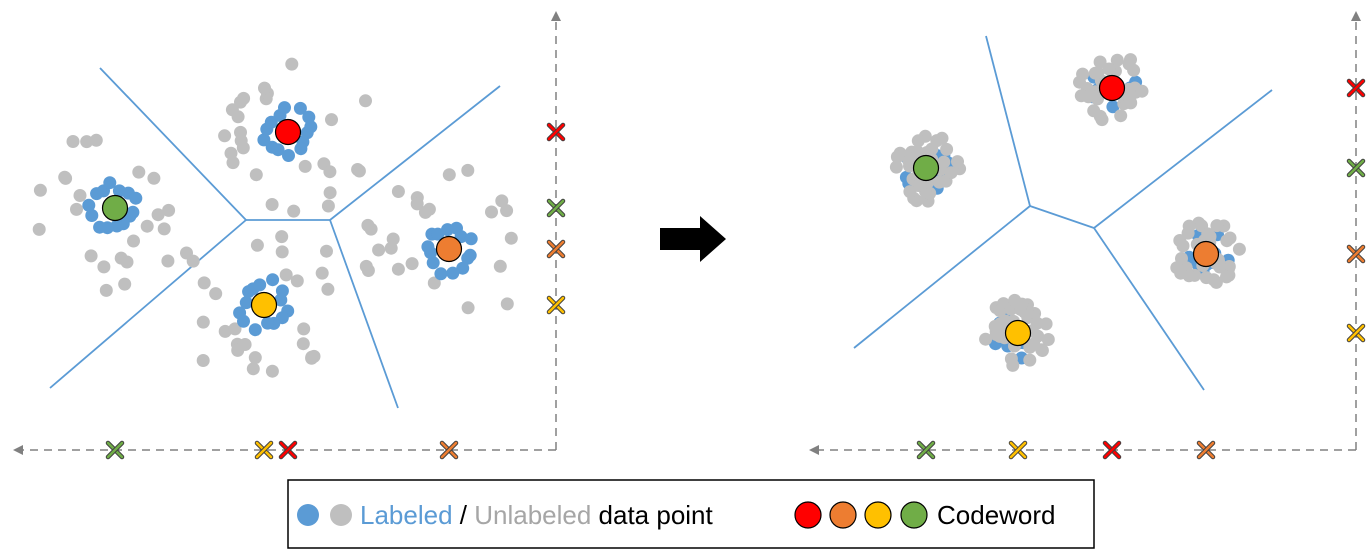  I want to click on legend-unlabeled-dot, so click(341, 515).